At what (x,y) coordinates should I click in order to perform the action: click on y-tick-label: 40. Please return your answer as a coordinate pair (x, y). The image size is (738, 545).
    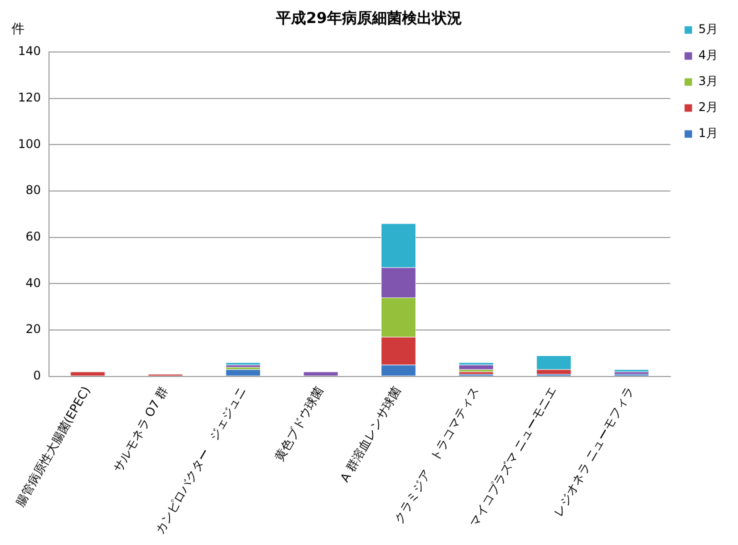
    Looking at the image, I should click on (33, 283).